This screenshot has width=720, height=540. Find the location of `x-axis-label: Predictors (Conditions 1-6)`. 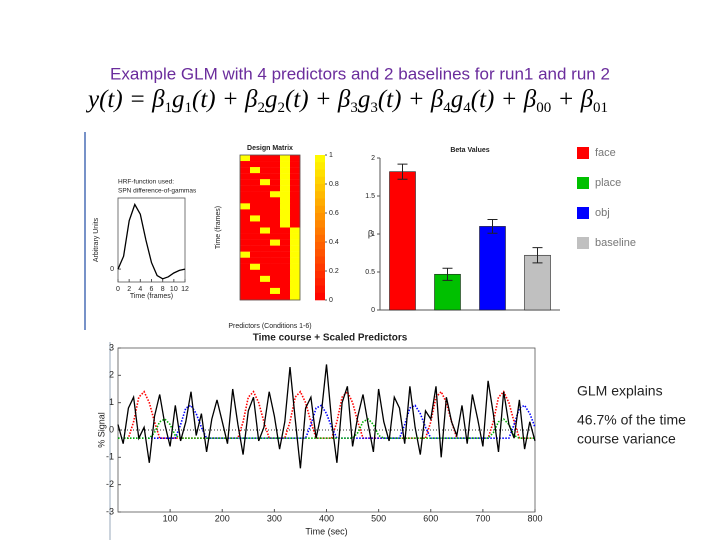

x-axis-label: Predictors (Conditions 1-6) is located at coordinates (269, 326).